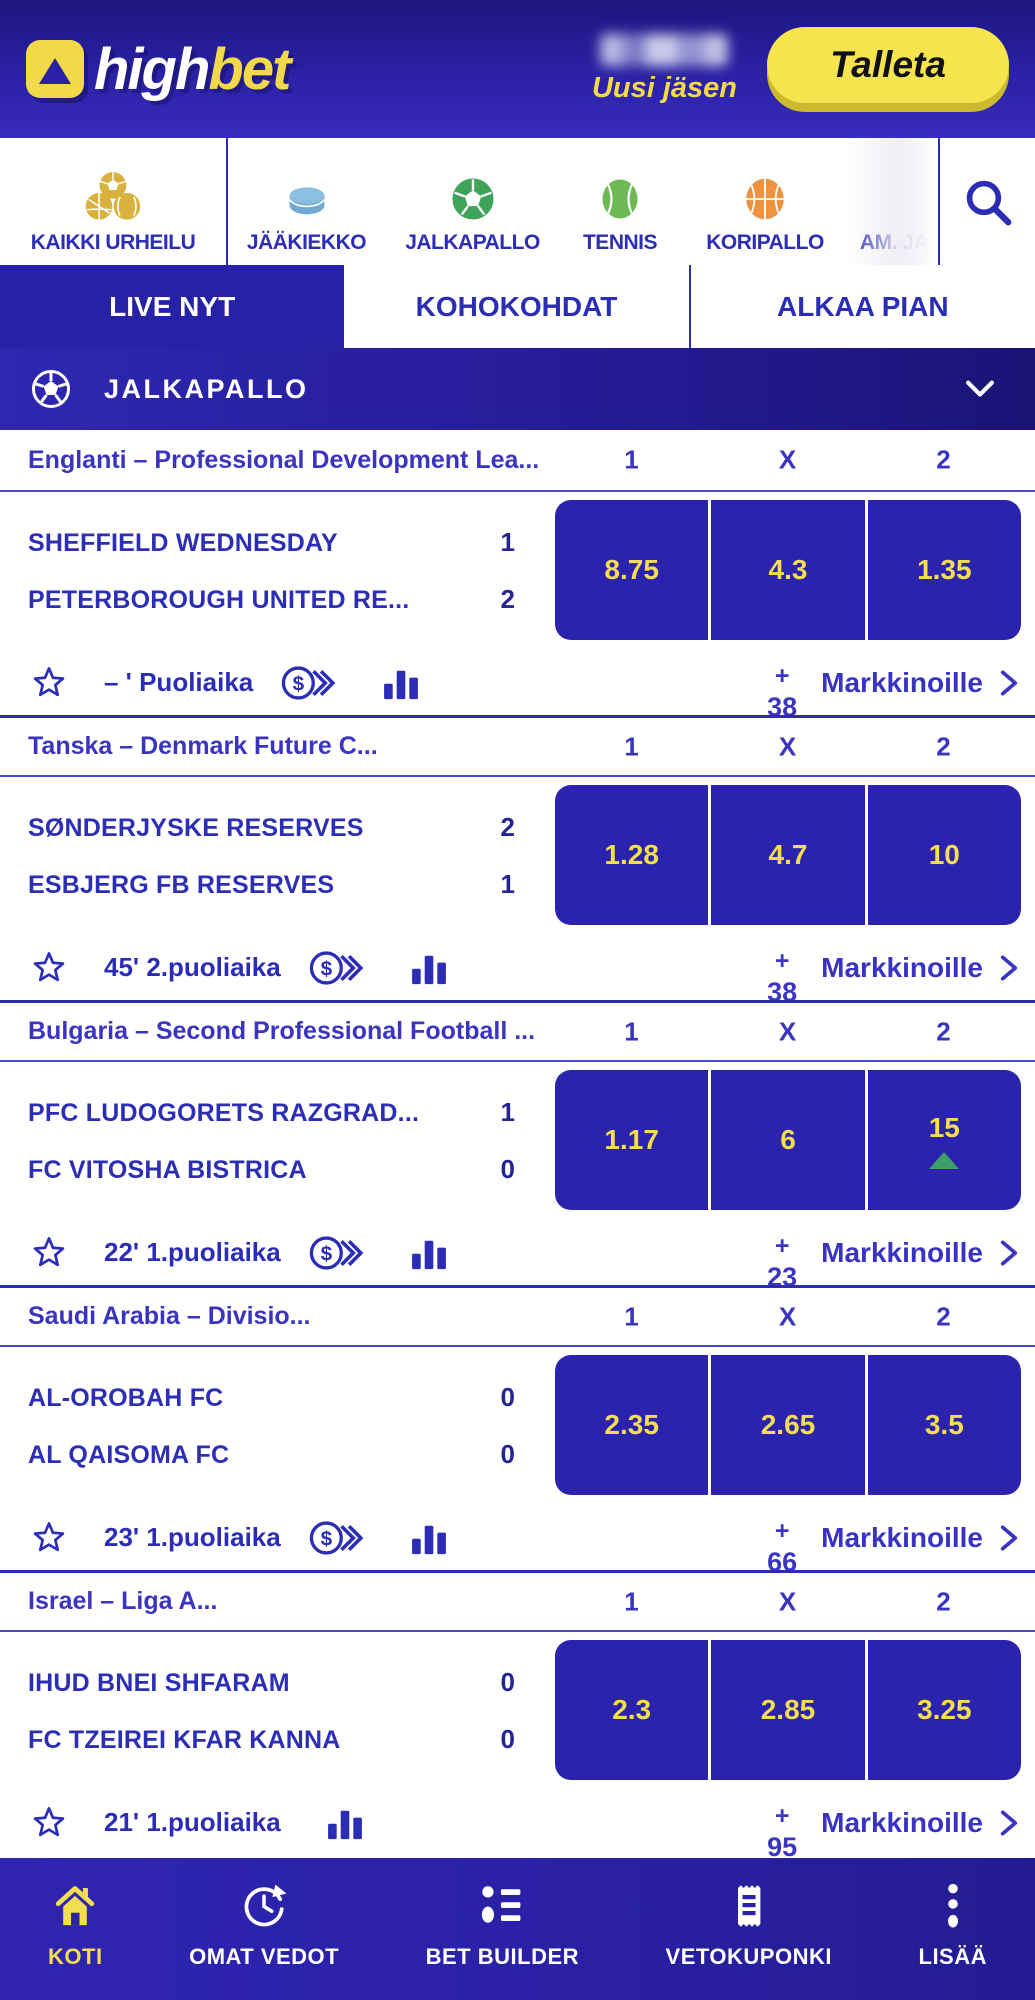 The width and height of the screenshot is (1035, 2000). I want to click on sports-nav-item-basketball: KORIPALLO, so click(765, 201).